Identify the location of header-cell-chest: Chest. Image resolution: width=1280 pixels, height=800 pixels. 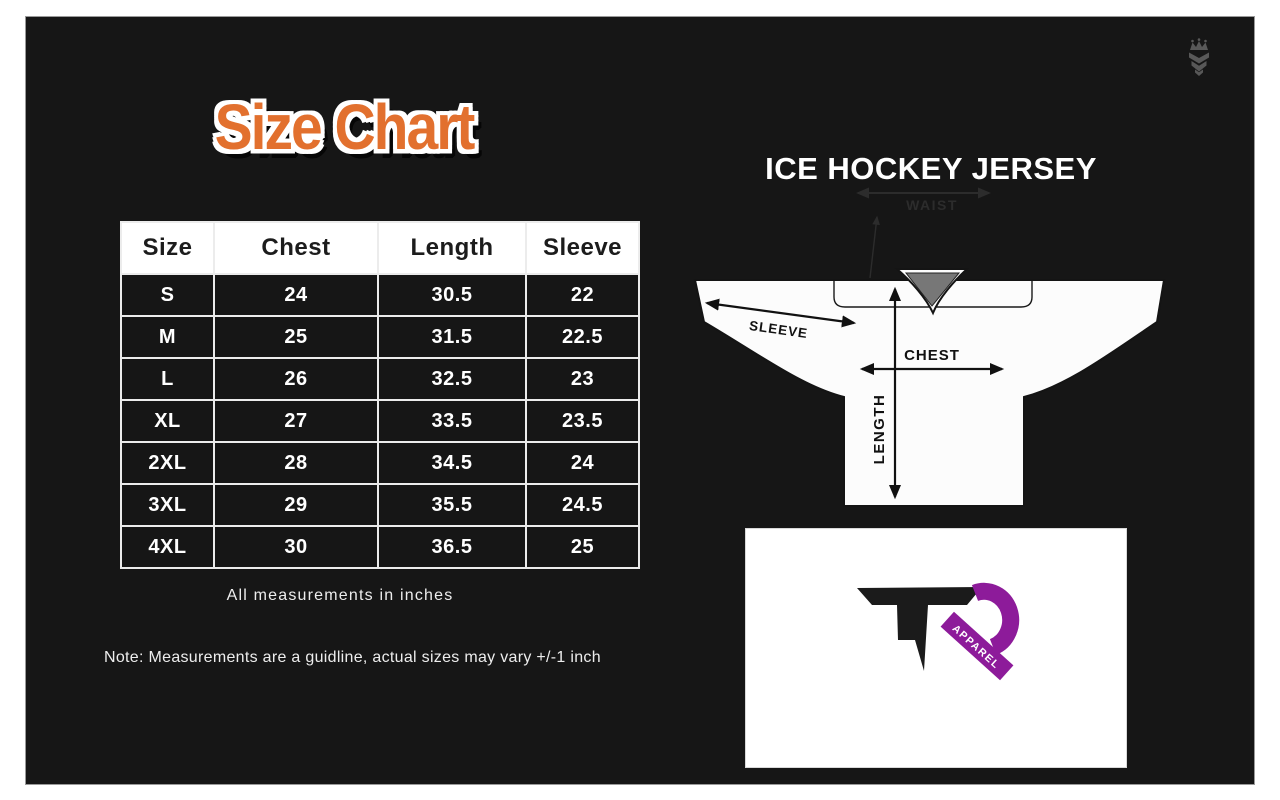
(296, 248).